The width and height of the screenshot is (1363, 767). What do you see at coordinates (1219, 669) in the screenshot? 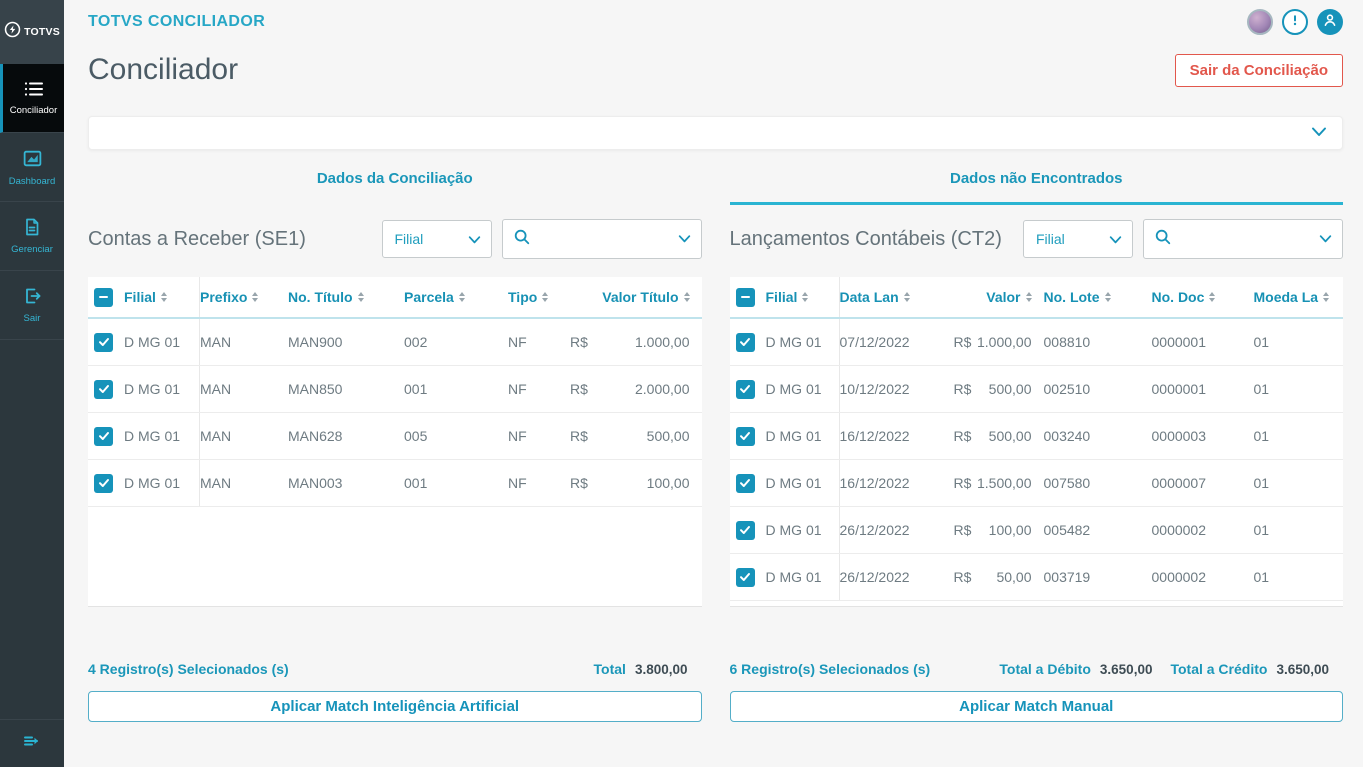
I see `total-credit-label: Total a Crédito` at bounding box center [1219, 669].